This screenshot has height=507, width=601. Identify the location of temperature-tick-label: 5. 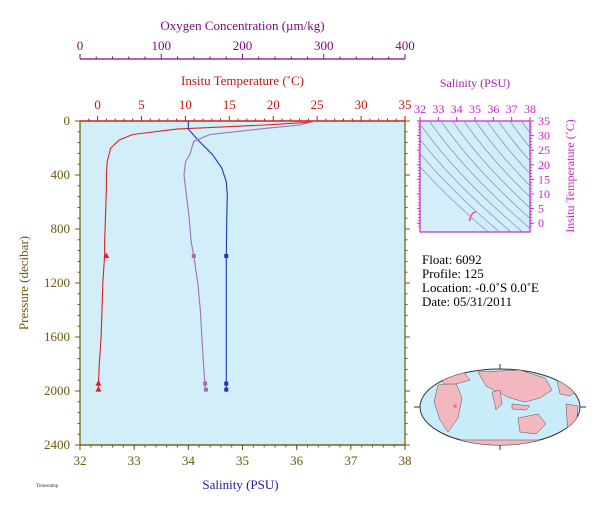
(141, 104).